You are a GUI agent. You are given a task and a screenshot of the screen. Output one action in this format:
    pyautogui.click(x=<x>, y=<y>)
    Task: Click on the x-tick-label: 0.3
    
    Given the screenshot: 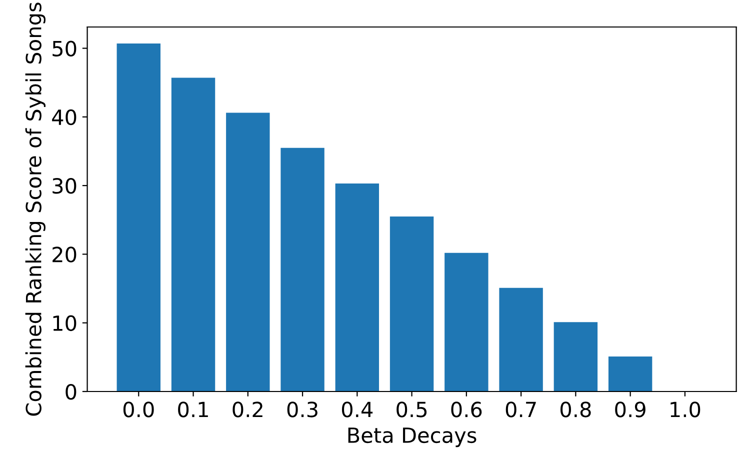 What is the action you would take?
    pyautogui.click(x=302, y=410)
    